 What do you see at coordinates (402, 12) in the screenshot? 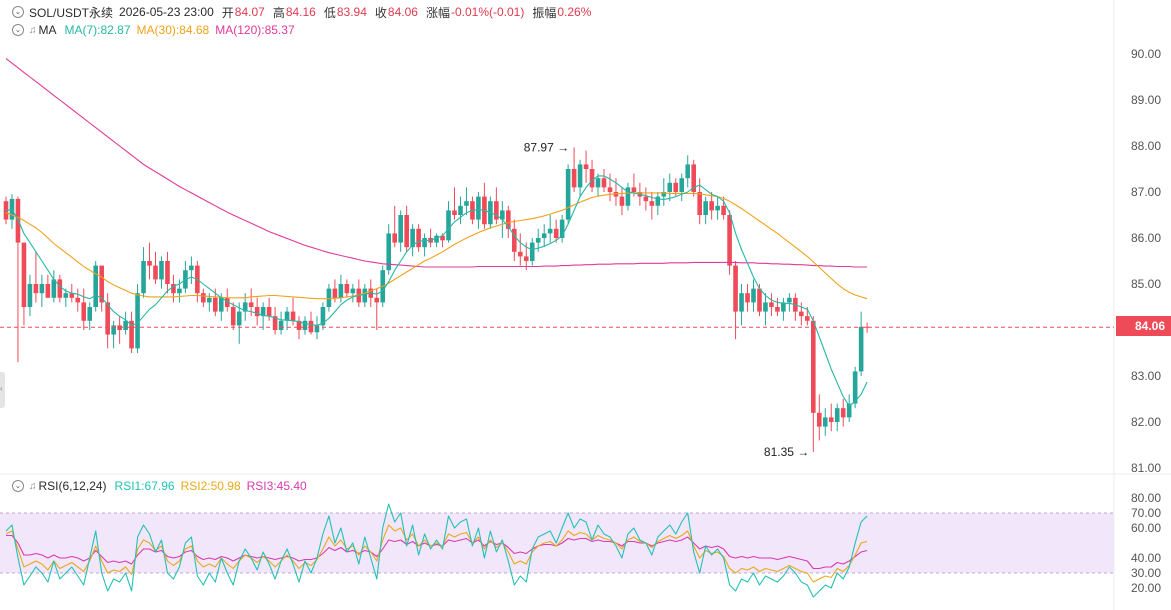
I see `close-value: 84.06` at bounding box center [402, 12].